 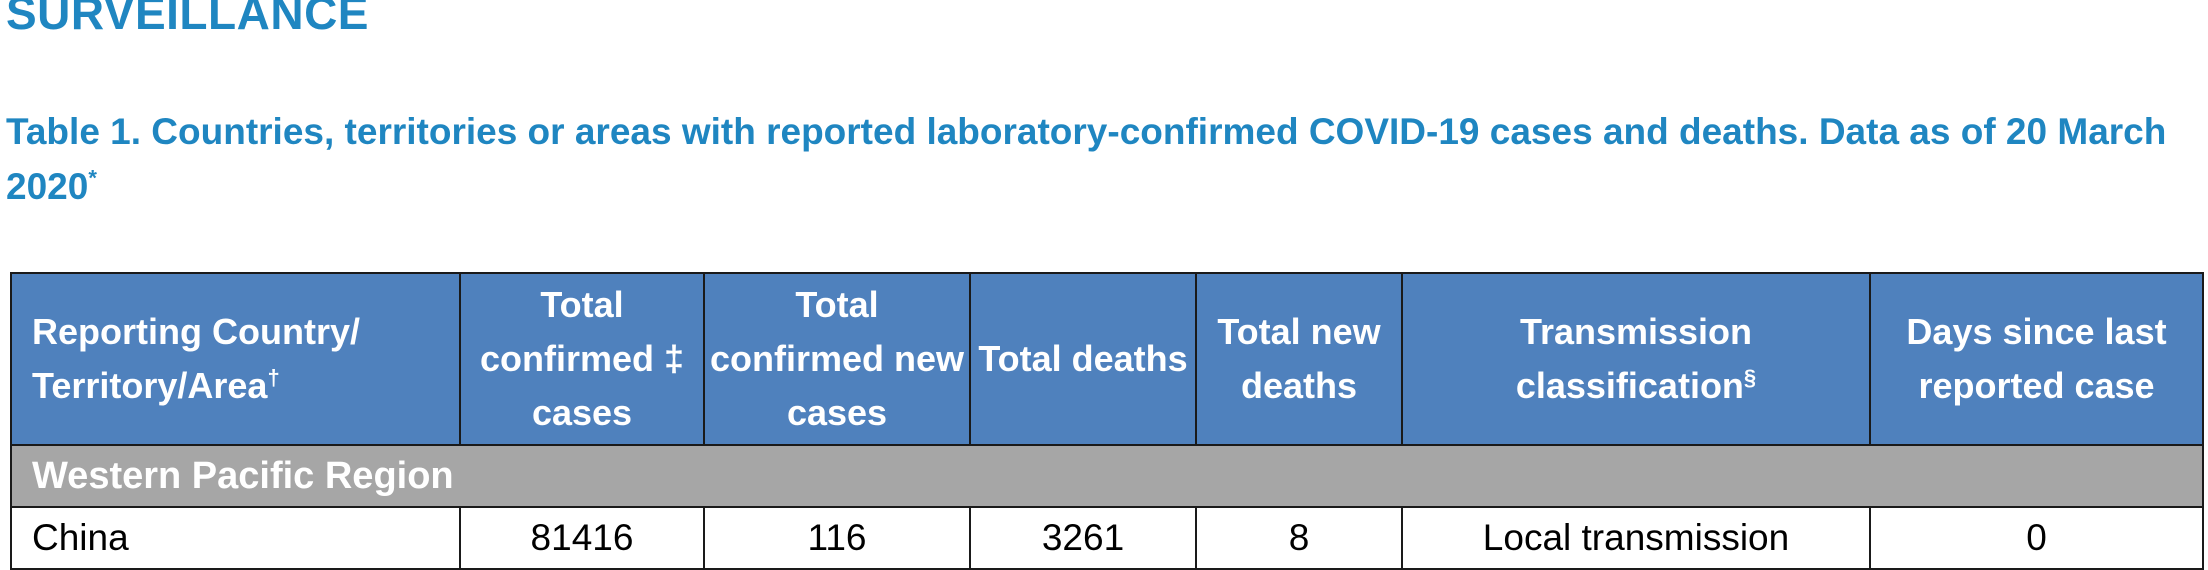 I want to click on cell-country: China, so click(x=235, y=538).